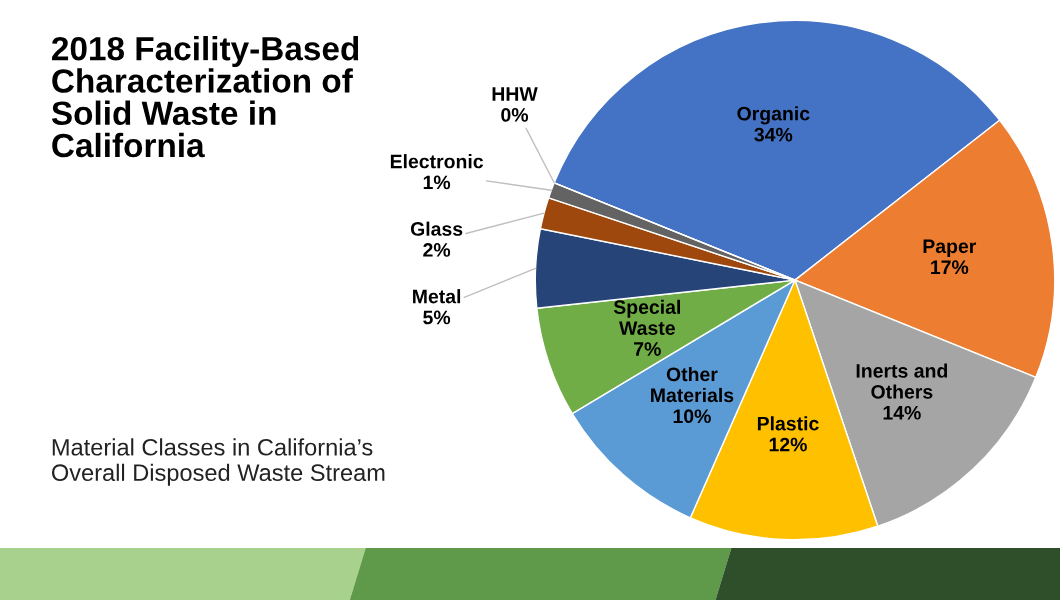  Describe the element at coordinates (437, 296) in the screenshot. I see `slice-label: Metal` at that location.